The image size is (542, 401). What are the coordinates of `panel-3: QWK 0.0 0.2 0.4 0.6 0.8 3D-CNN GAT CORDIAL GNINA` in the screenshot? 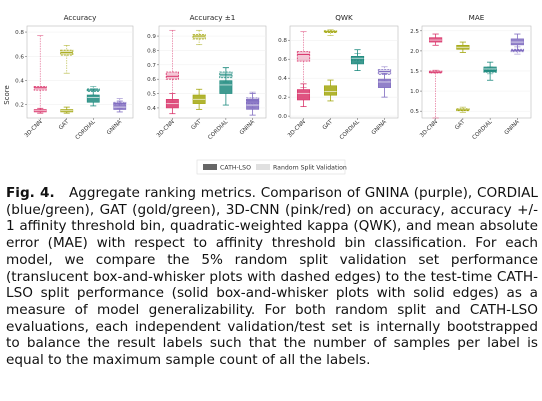 It's located at (338, 77).